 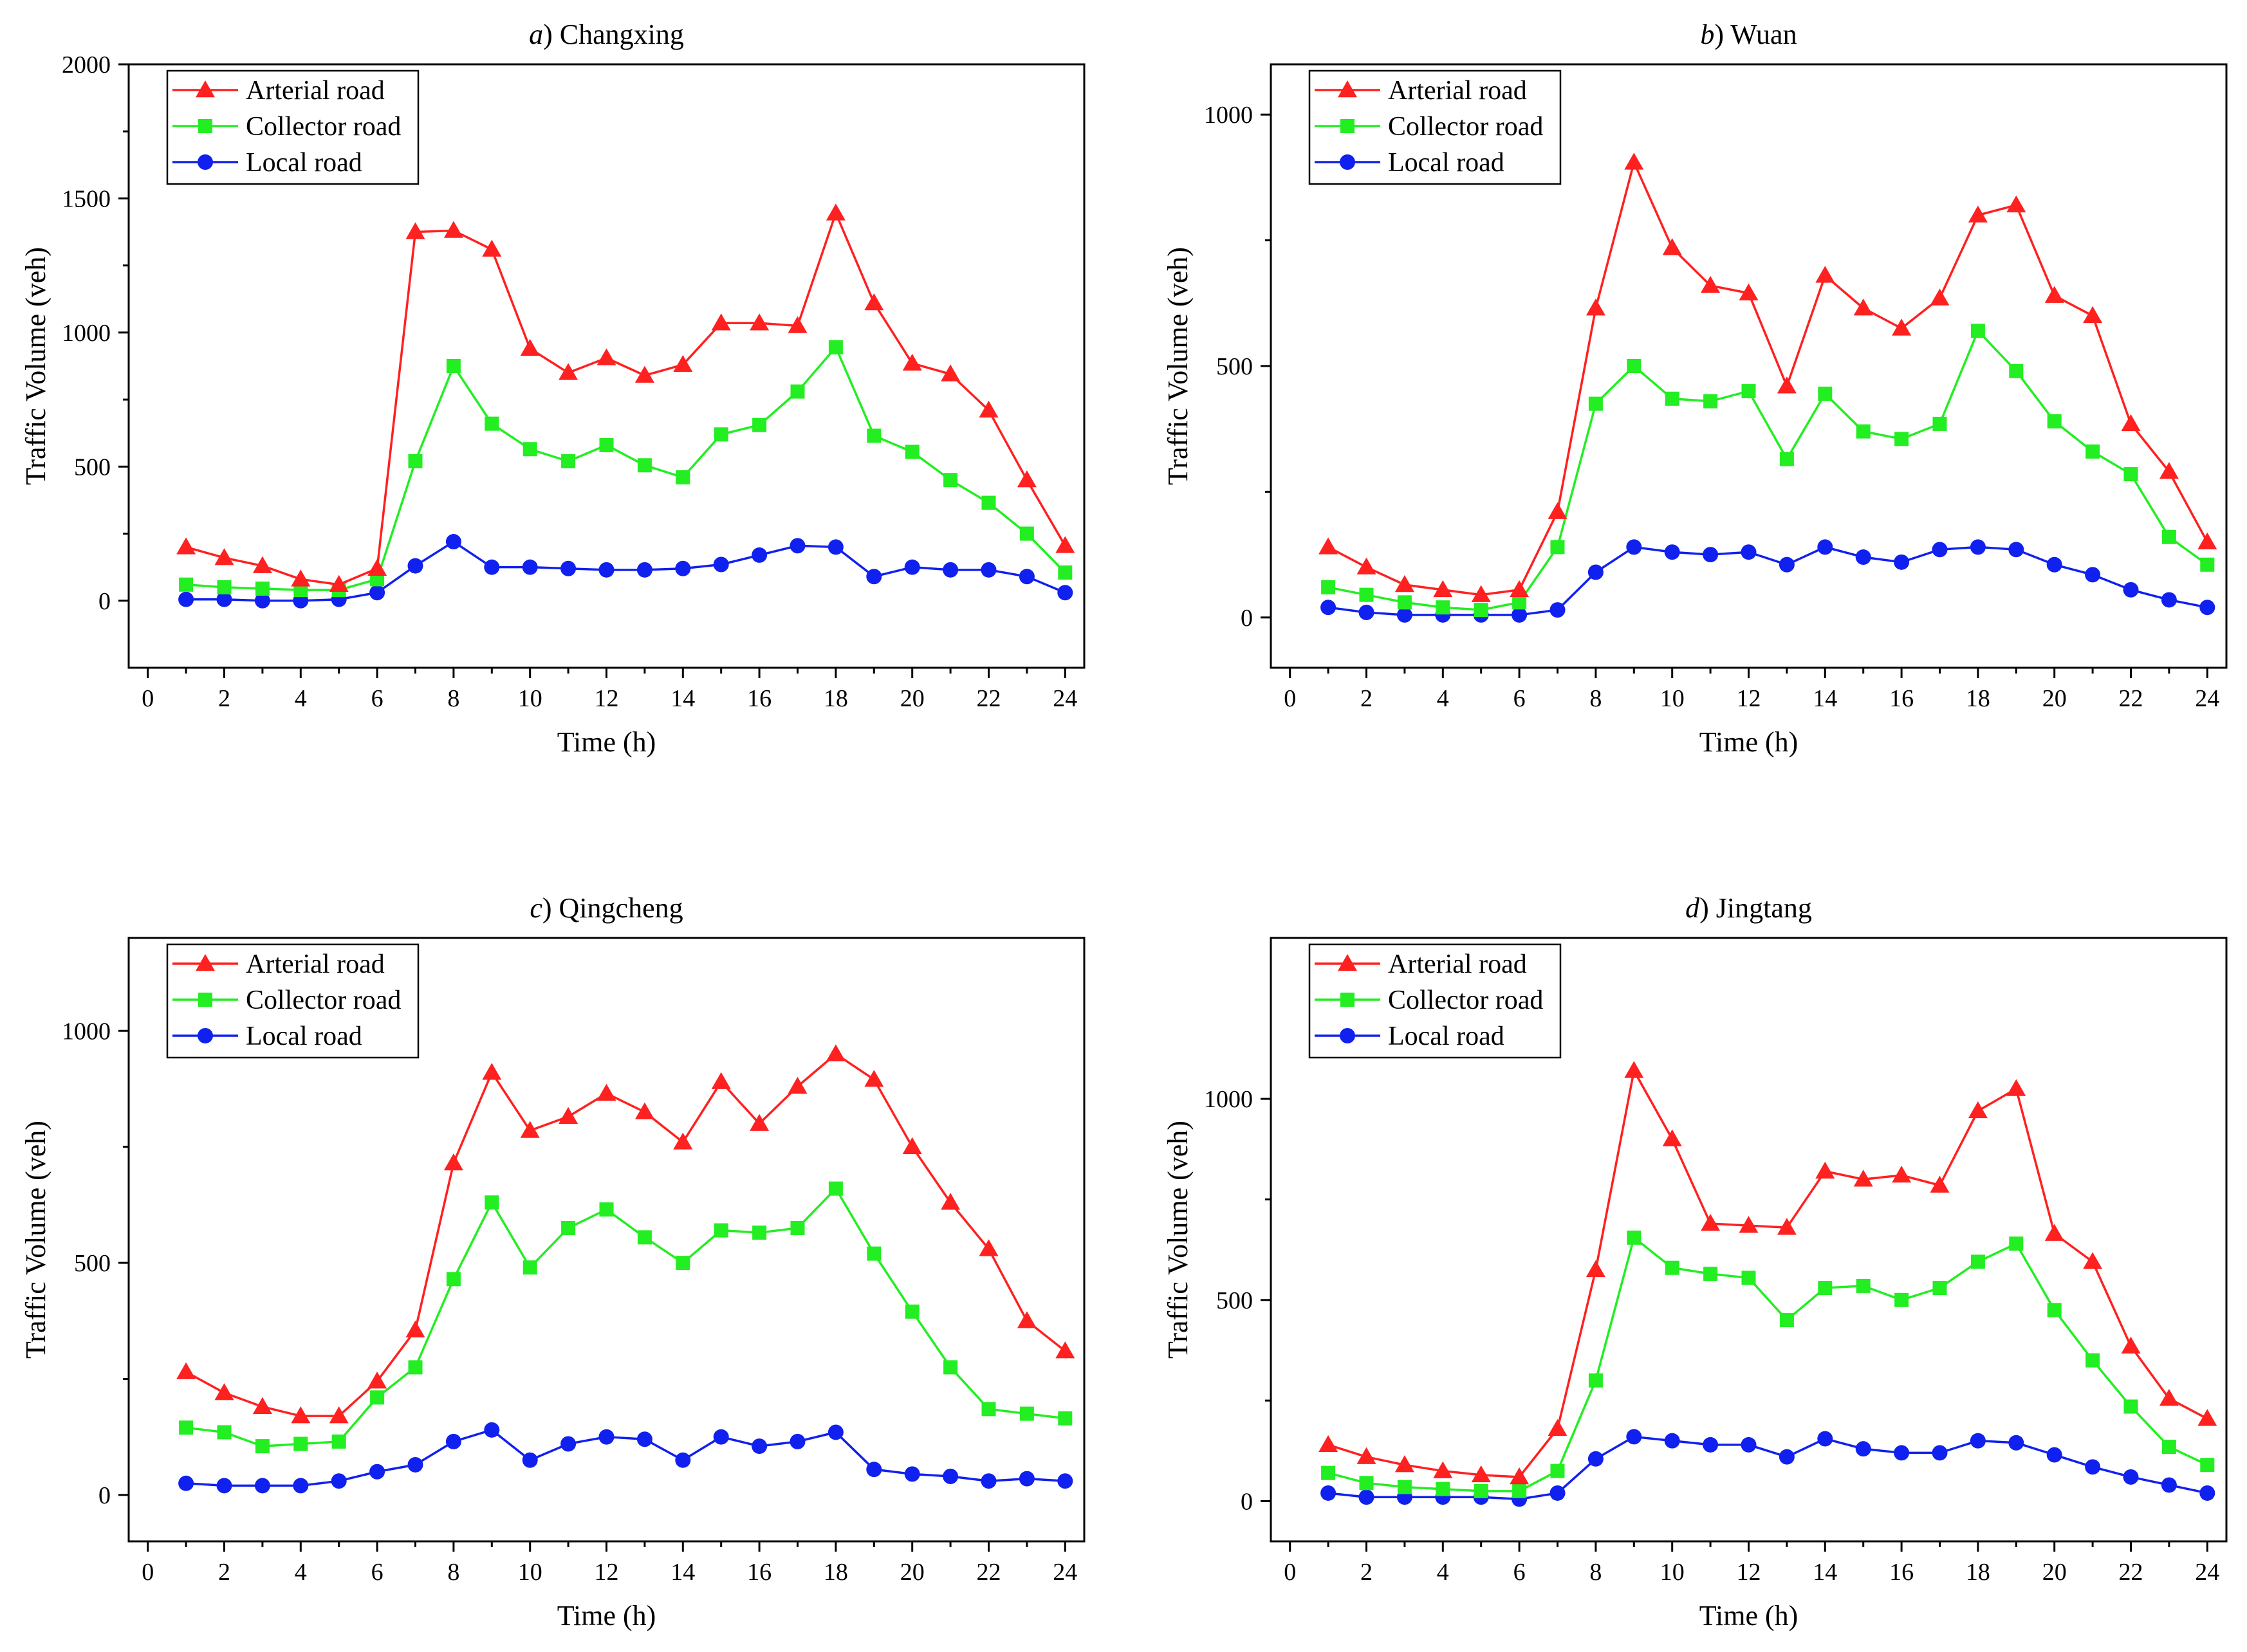 I want to click on x-tick-label: 2, so click(x=224, y=698).